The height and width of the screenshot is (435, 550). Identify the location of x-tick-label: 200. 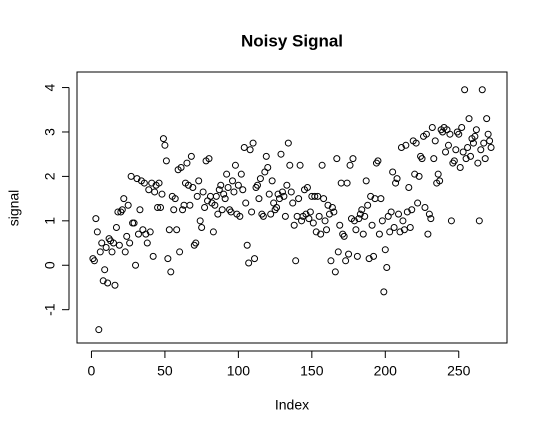
(386, 371).